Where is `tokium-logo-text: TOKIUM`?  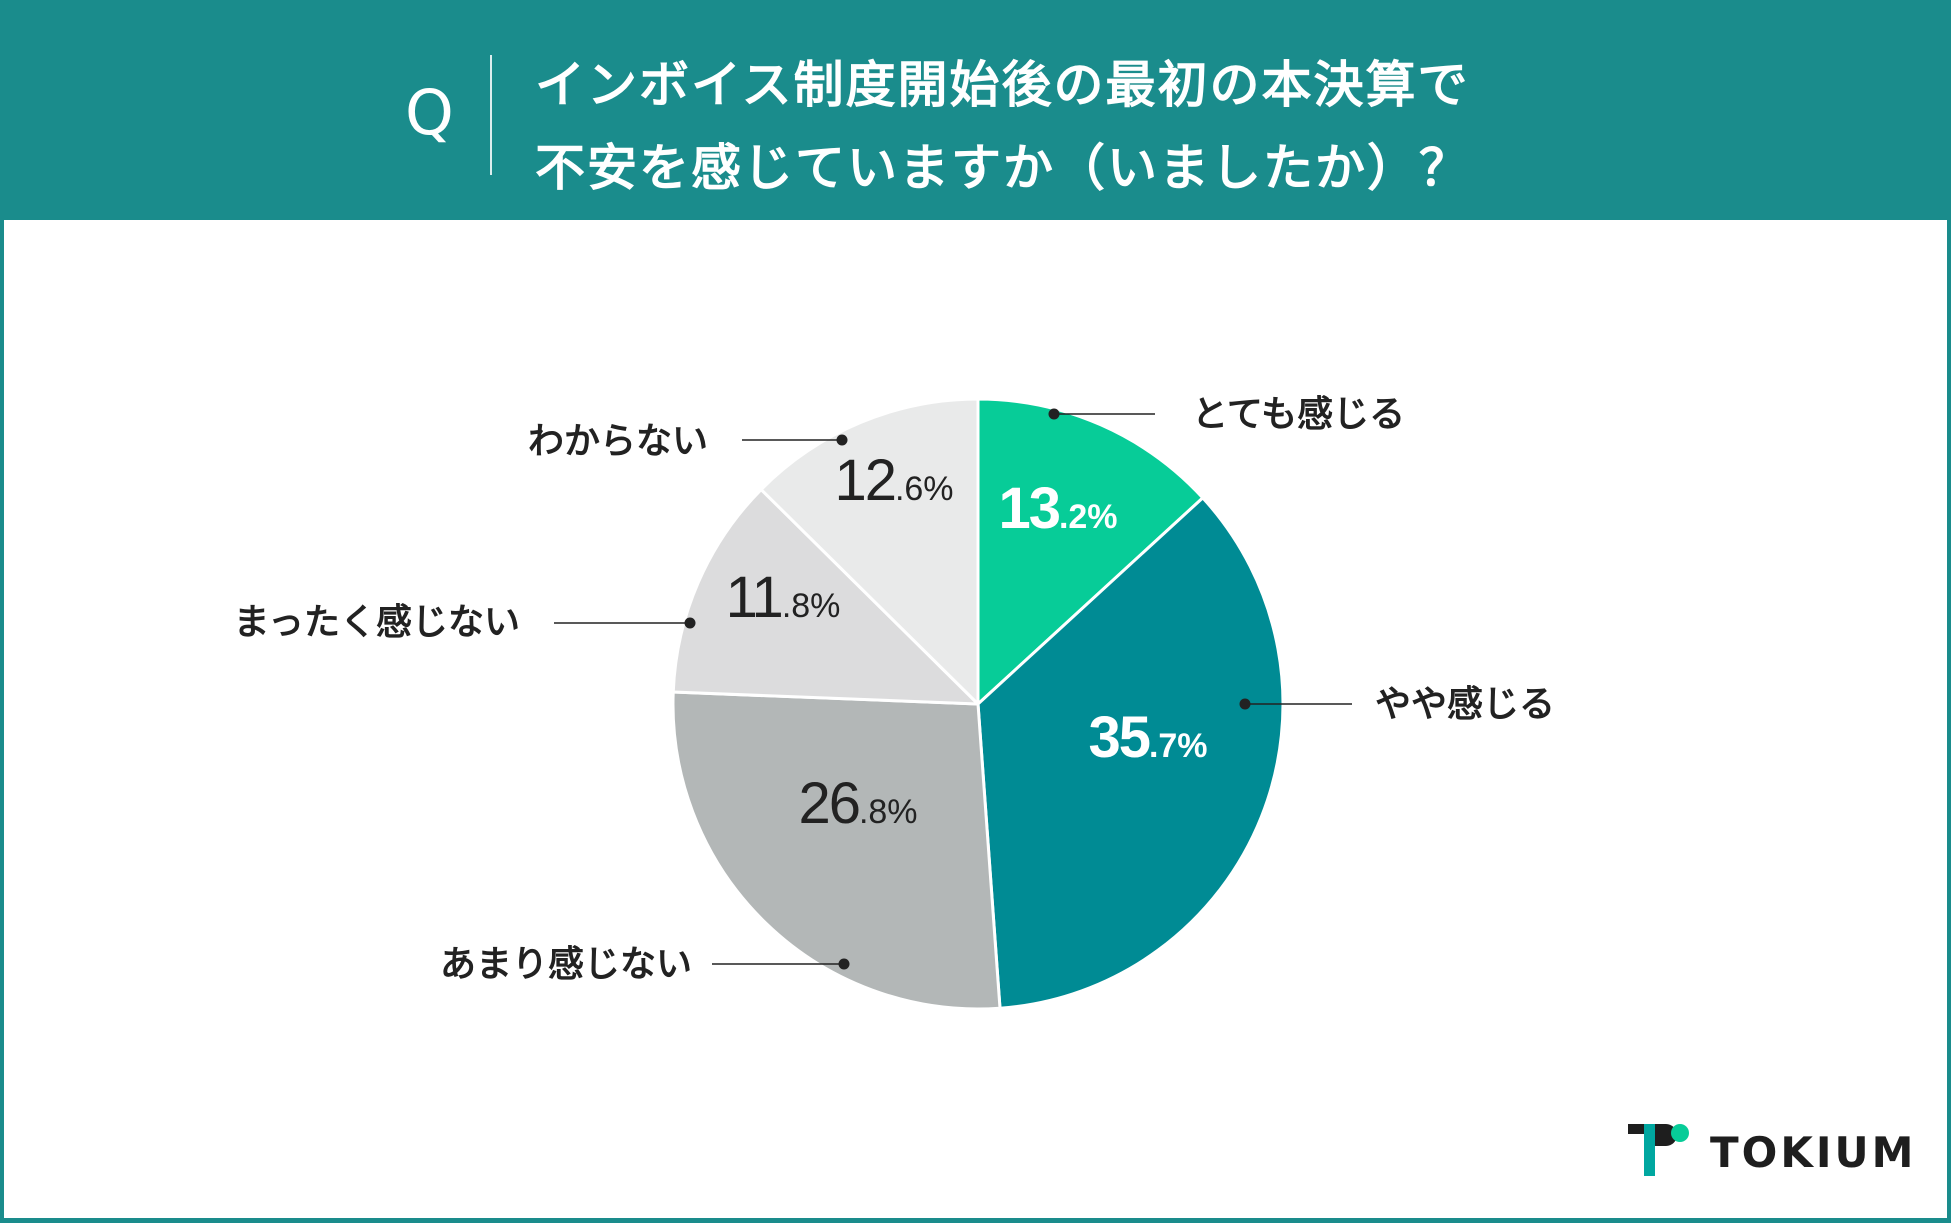
tokium-logo-text: TOKIUM is located at coordinates (1813, 1152).